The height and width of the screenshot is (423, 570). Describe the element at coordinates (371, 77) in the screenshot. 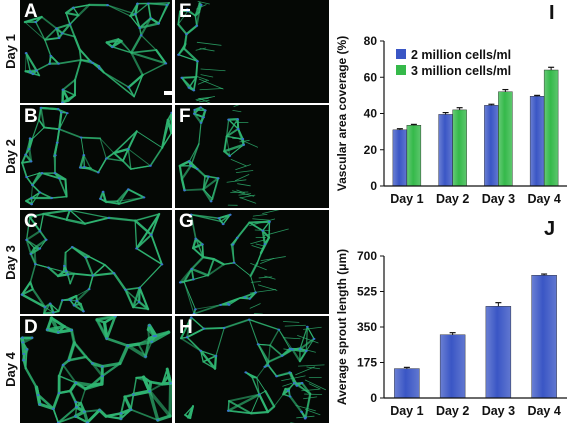

I see `y-tick-label: 60` at that location.